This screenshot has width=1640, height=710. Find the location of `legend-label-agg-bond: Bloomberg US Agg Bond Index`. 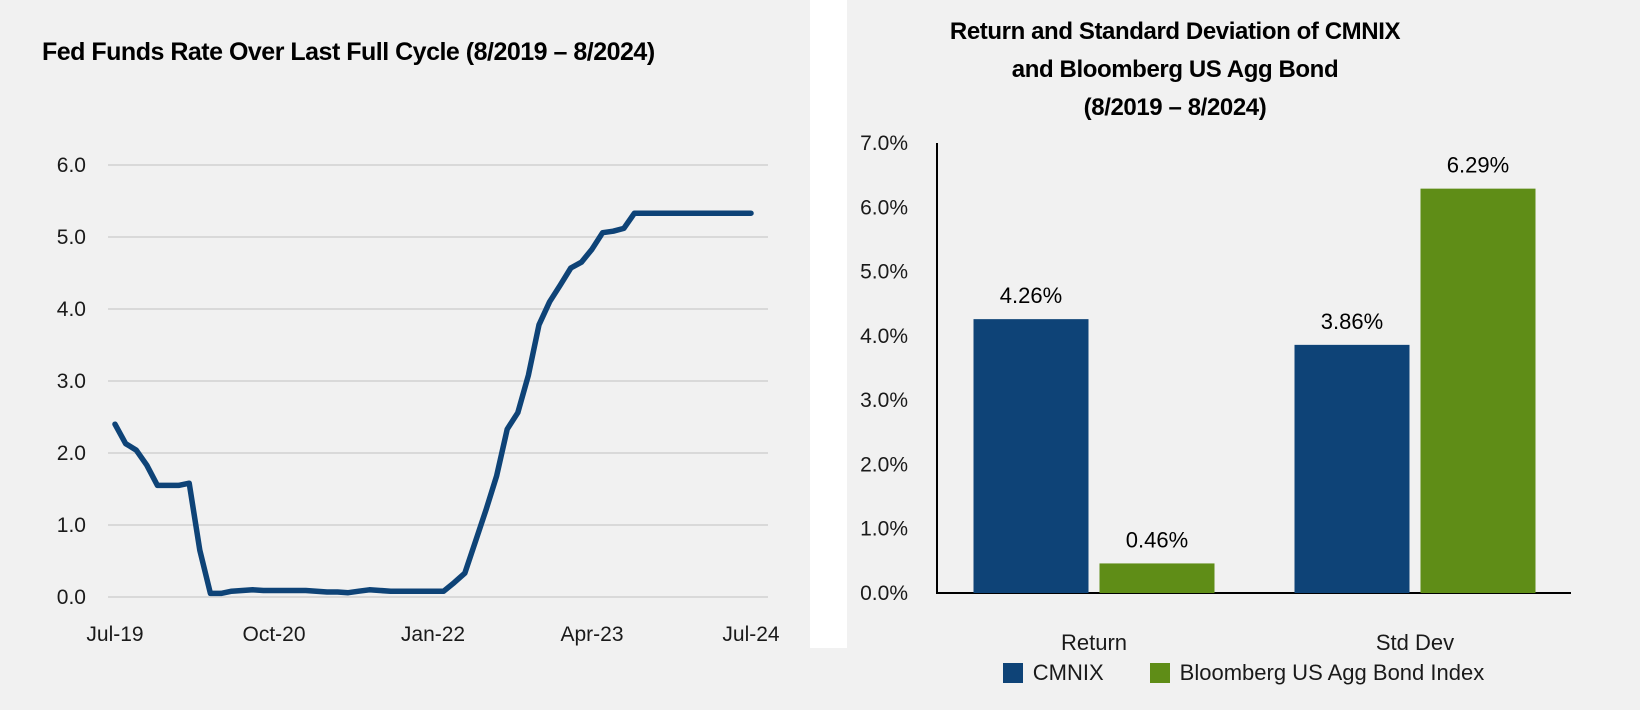

legend-label-agg-bond: Bloomberg US Agg Bond Index is located at coordinates (1332, 672).